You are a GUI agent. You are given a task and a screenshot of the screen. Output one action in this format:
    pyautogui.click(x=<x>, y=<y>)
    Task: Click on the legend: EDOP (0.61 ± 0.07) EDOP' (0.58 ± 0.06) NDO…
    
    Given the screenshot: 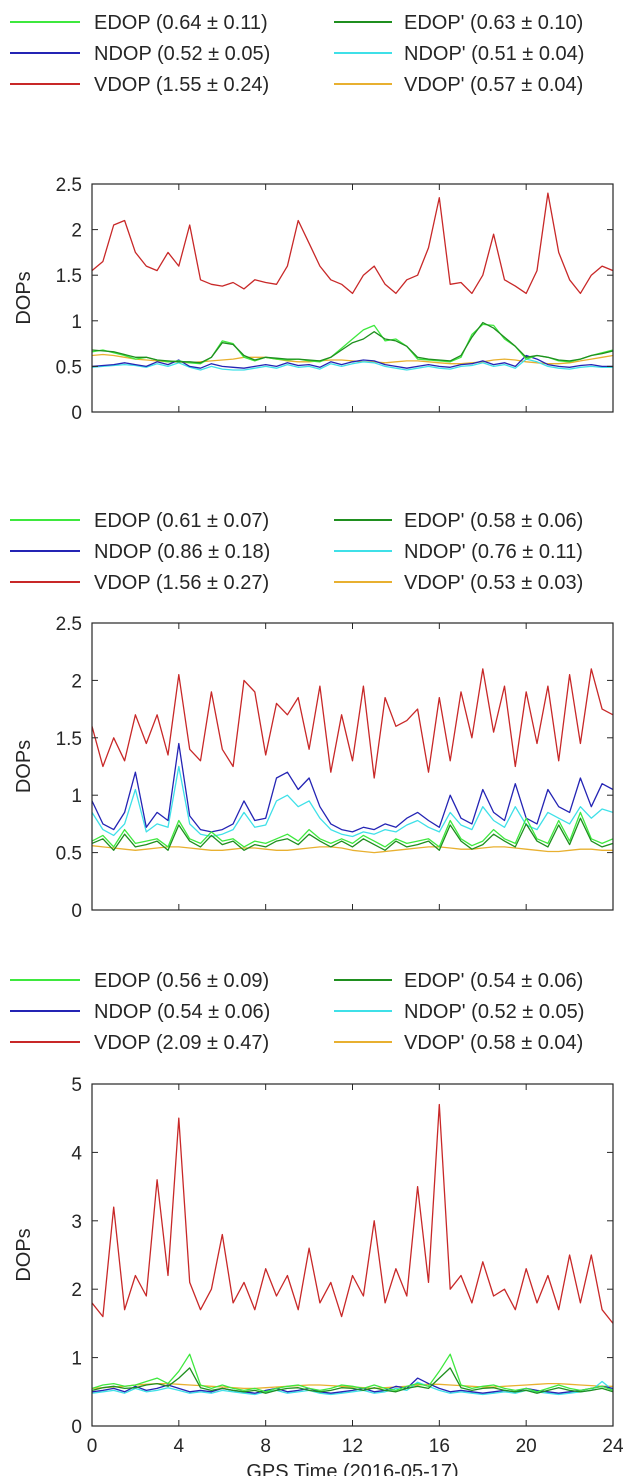 What is the action you would take?
    pyautogui.click(x=296, y=552)
    